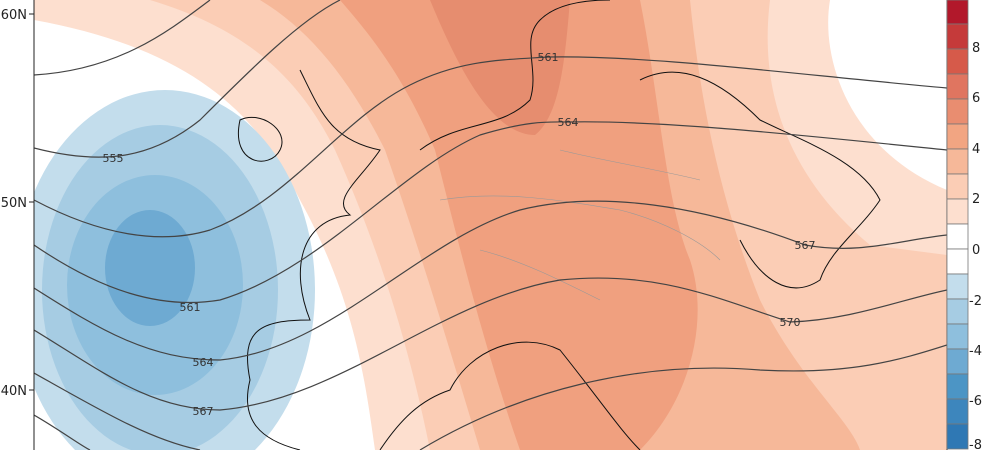 The width and height of the screenshot is (1000, 450). I want to click on colorbar-tick: -4, so click(975, 351).